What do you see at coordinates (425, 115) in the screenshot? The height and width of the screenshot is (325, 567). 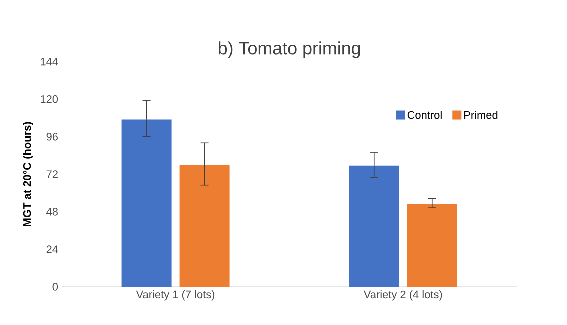 I see `legend-label: Control` at bounding box center [425, 115].